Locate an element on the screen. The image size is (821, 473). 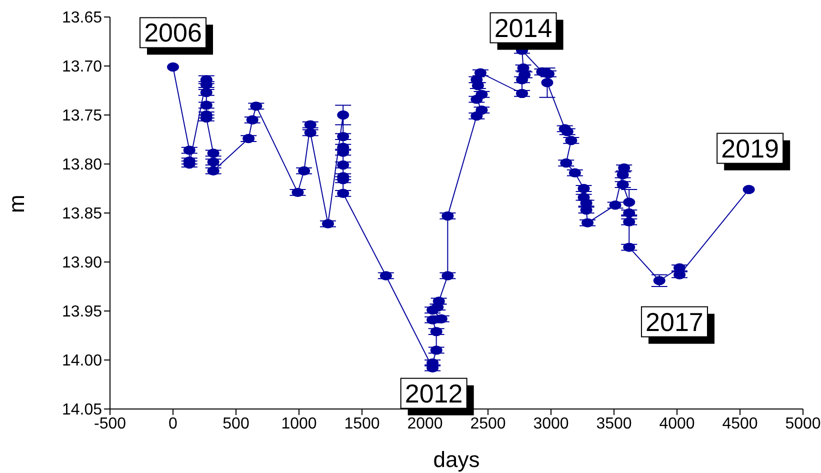
x-tick-label: 0 is located at coordinates (173, 423).